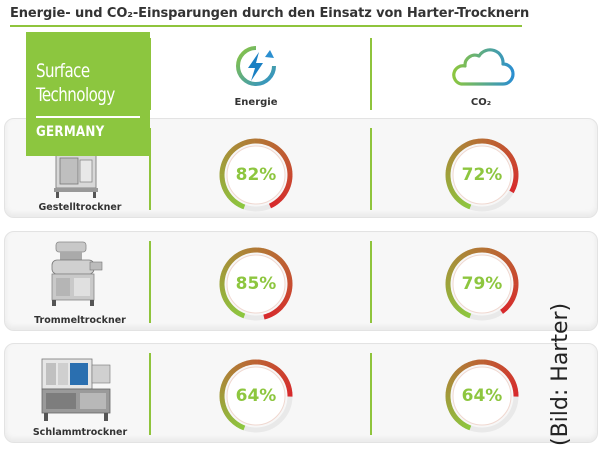 Image resolution: width=600 pixels, height=456 pixels. What do you see at coordinates (80, 207) in the screenshot?
I see `row-label-gestelltrockner: Gestelltrockner` at bounding box center [80, 207].